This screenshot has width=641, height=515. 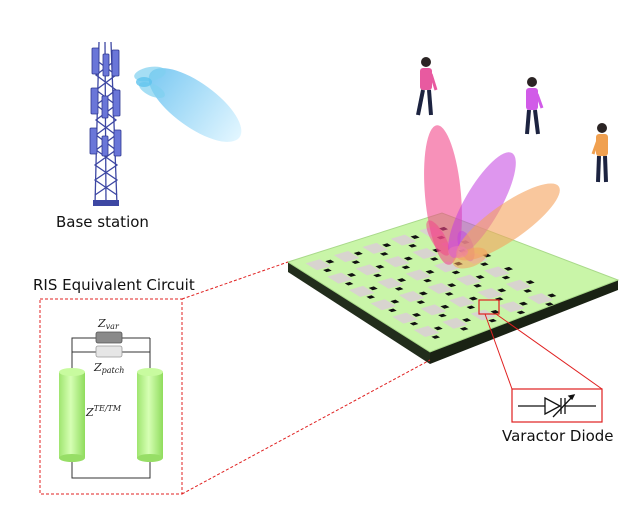 What do you see at coordinates (557, 406) in the screenshot?
I see `varactor-diode-icon` at bounding box center [557, 406].